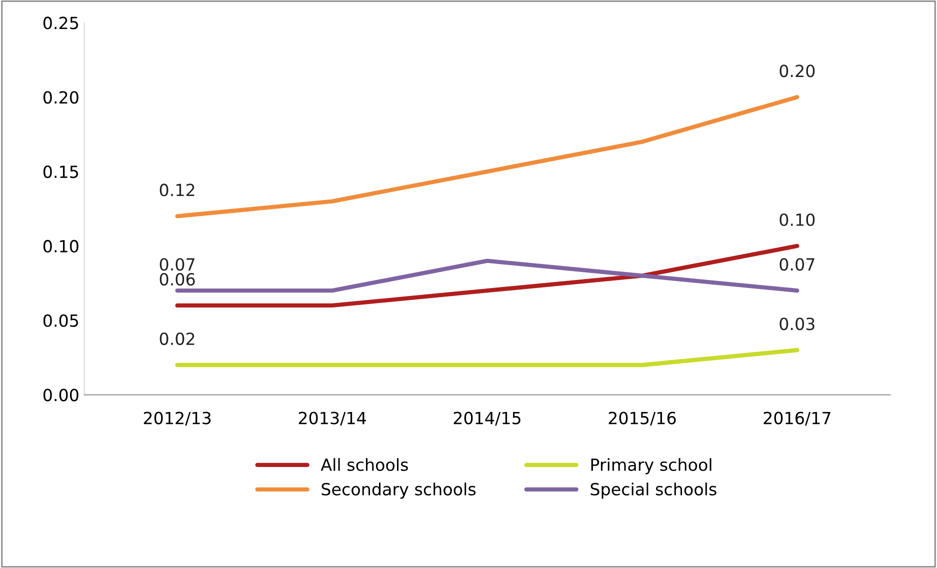  What do you see at coordinates (177, 339) in the screenshot?
I see `data-label: 0.02` at bounding box center [177, 339].